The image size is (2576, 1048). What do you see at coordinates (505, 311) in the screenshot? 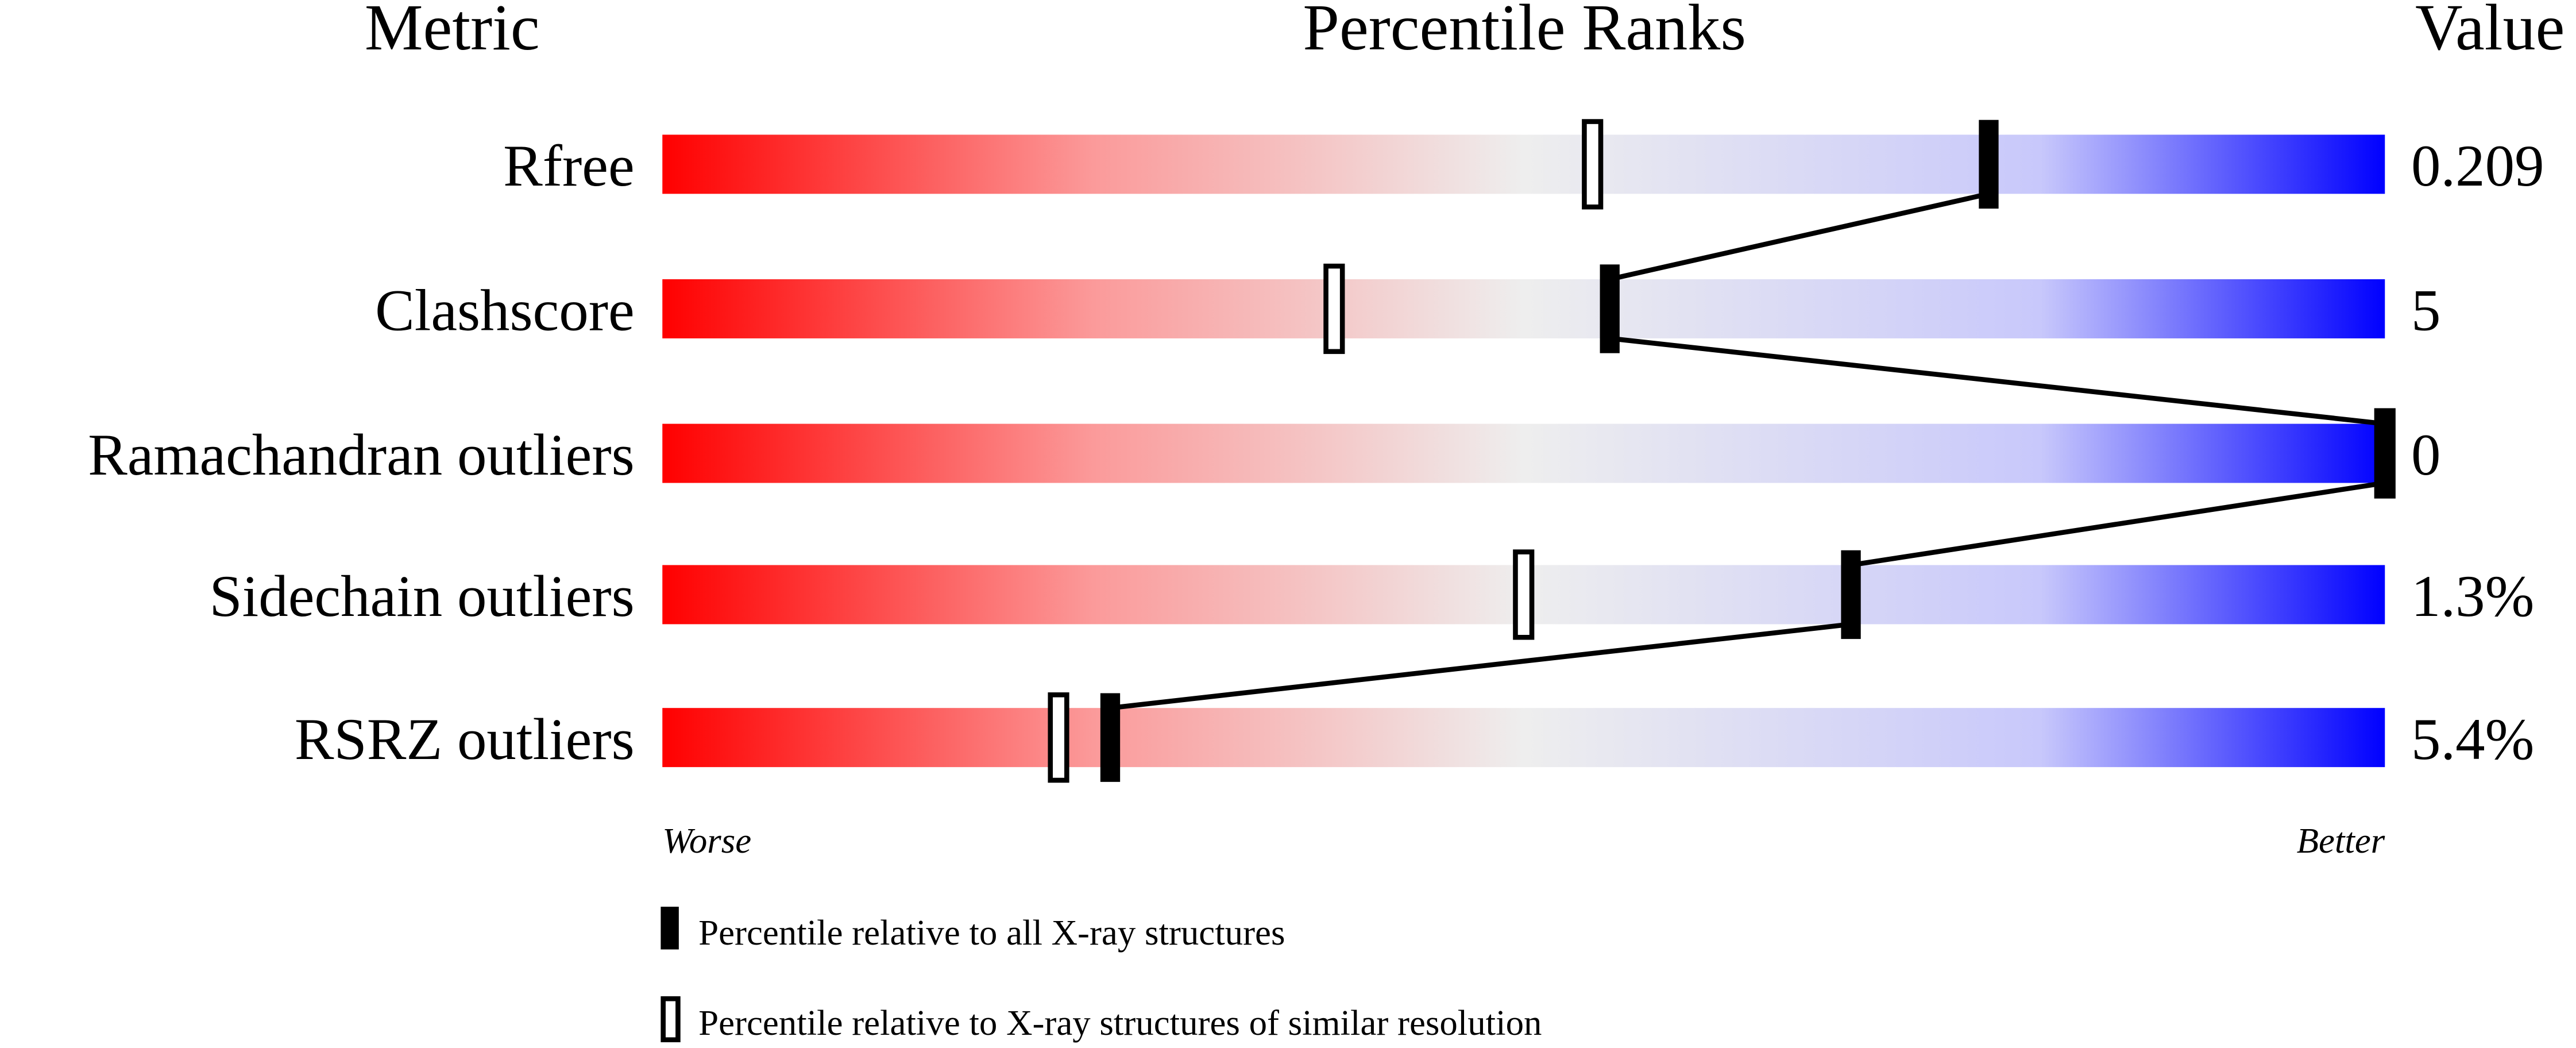
I see `metric-label: Clashscore` at bounding box center [505, 311].